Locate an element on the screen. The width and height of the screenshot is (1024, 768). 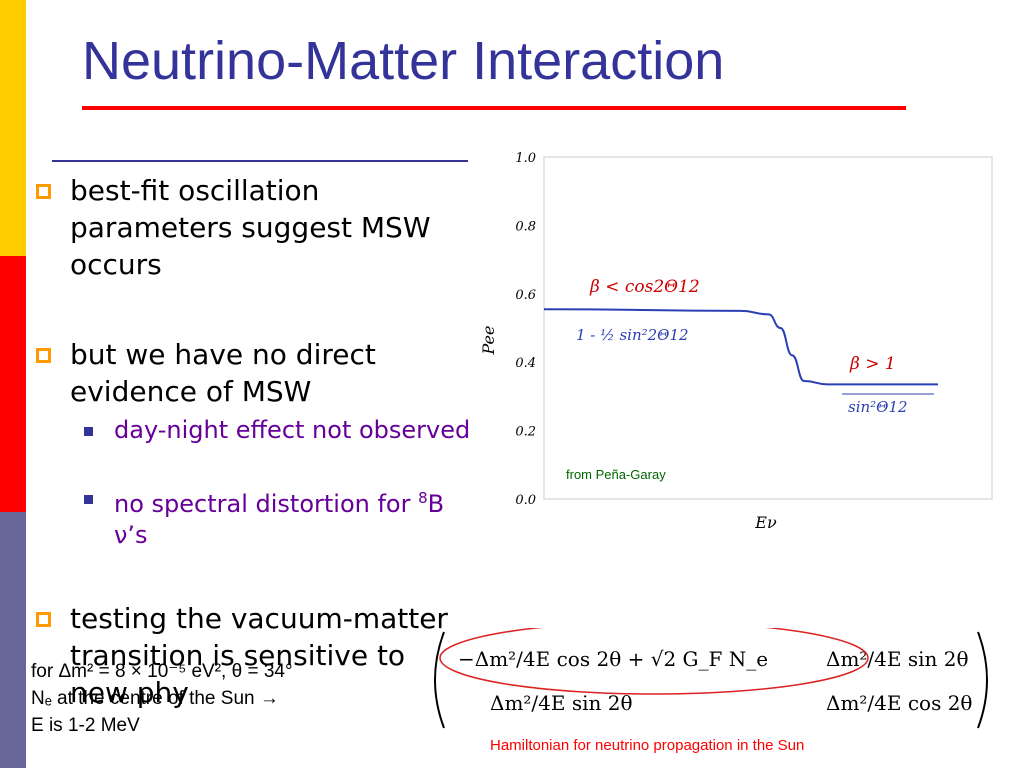
matrix-entry-11: −Δm²/4E cos 2θ + √2 G_F N_e is located at coordinates (613, 659).